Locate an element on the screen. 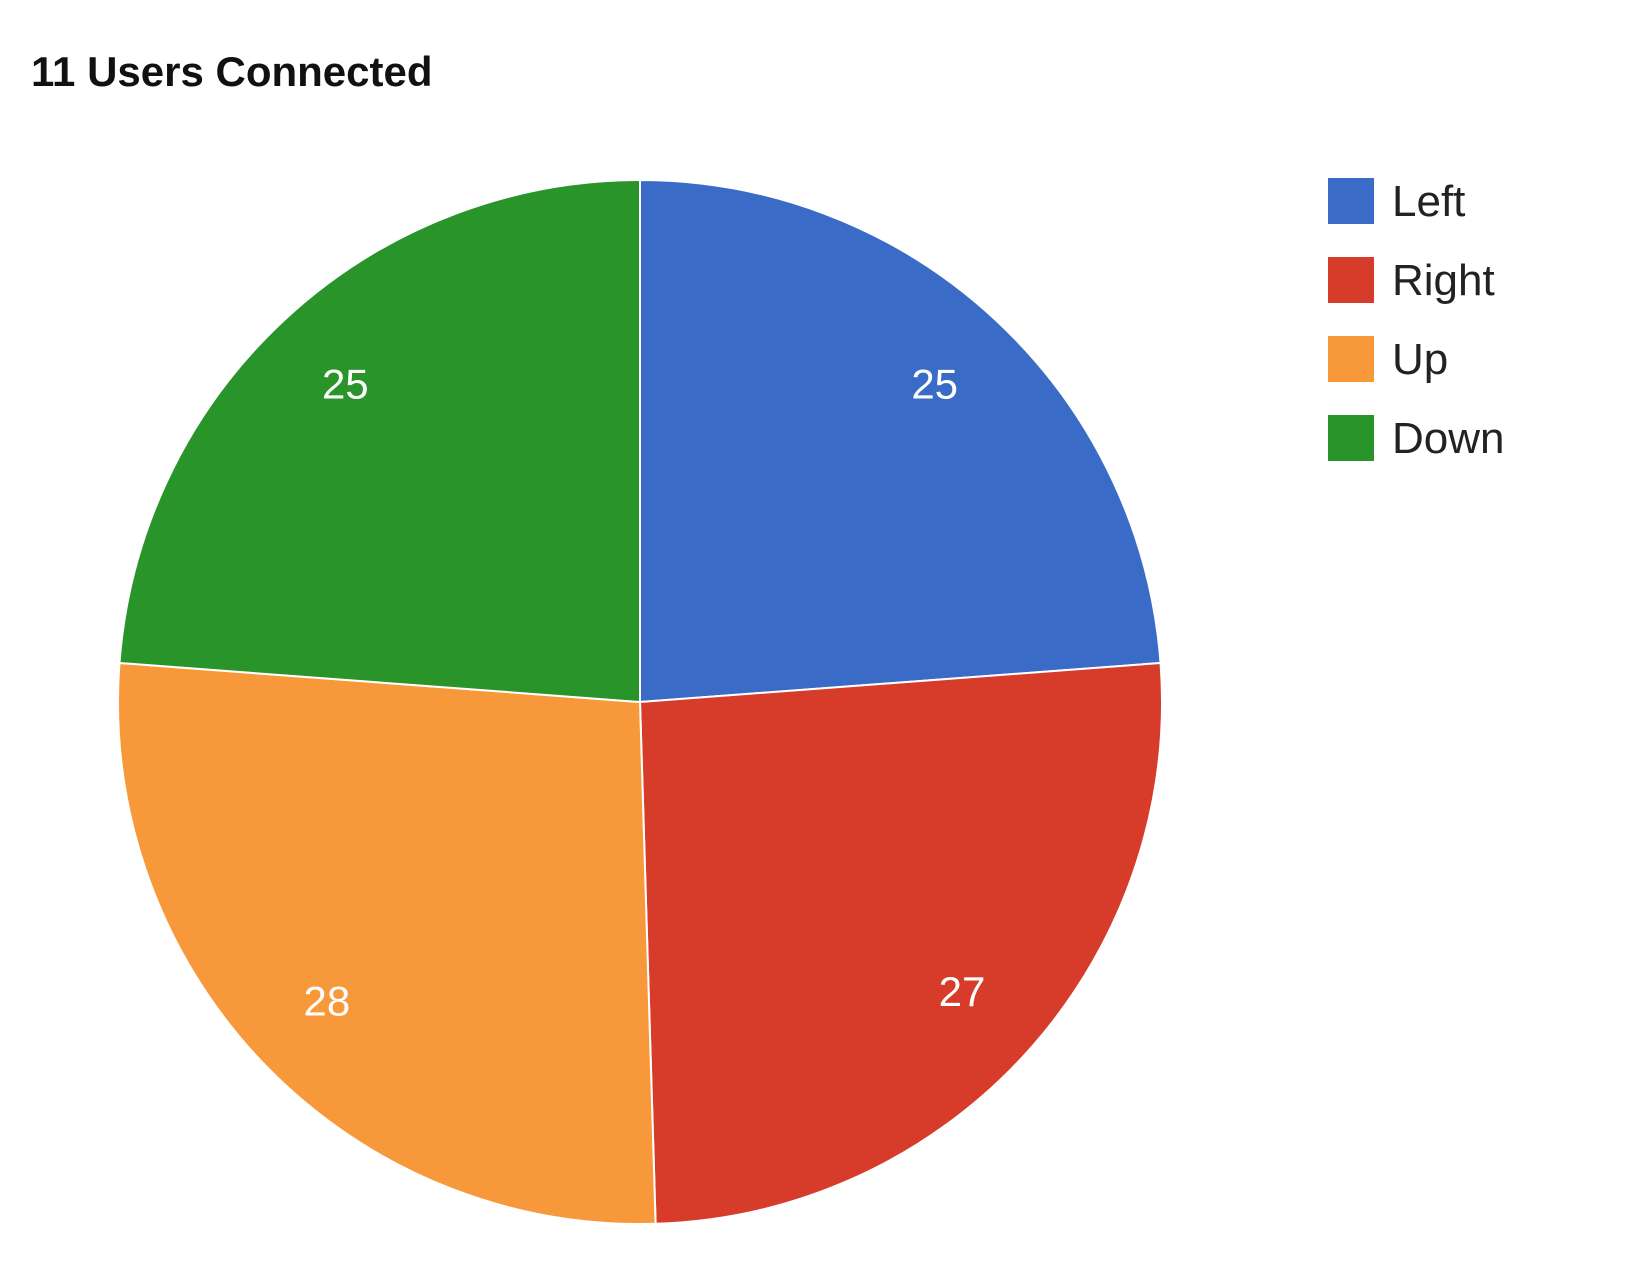 This screenshot has height=1264, width=1634. slice-label-down: 25 is located at coordinates (345, 383).